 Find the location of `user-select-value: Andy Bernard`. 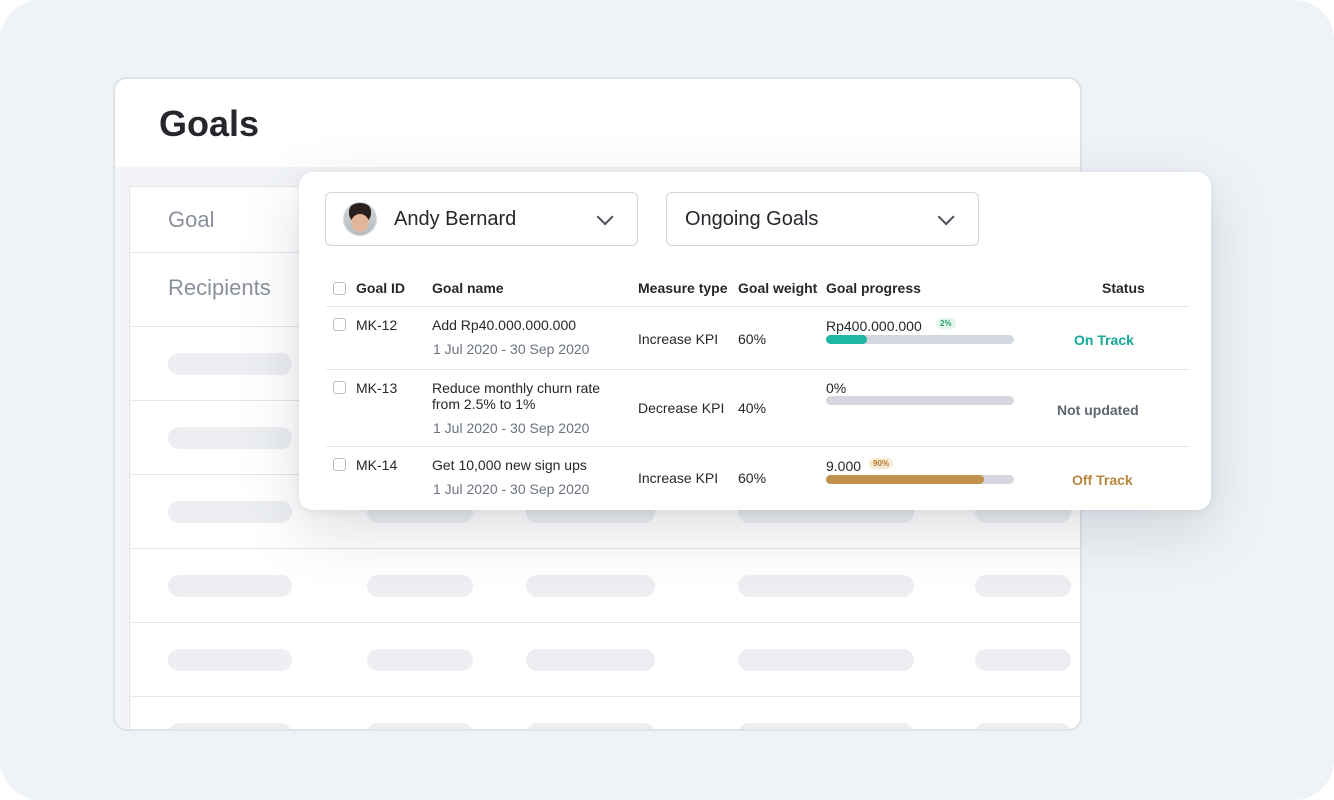

user-select-value: Andy Bernard is located at coordinates (455, 218).